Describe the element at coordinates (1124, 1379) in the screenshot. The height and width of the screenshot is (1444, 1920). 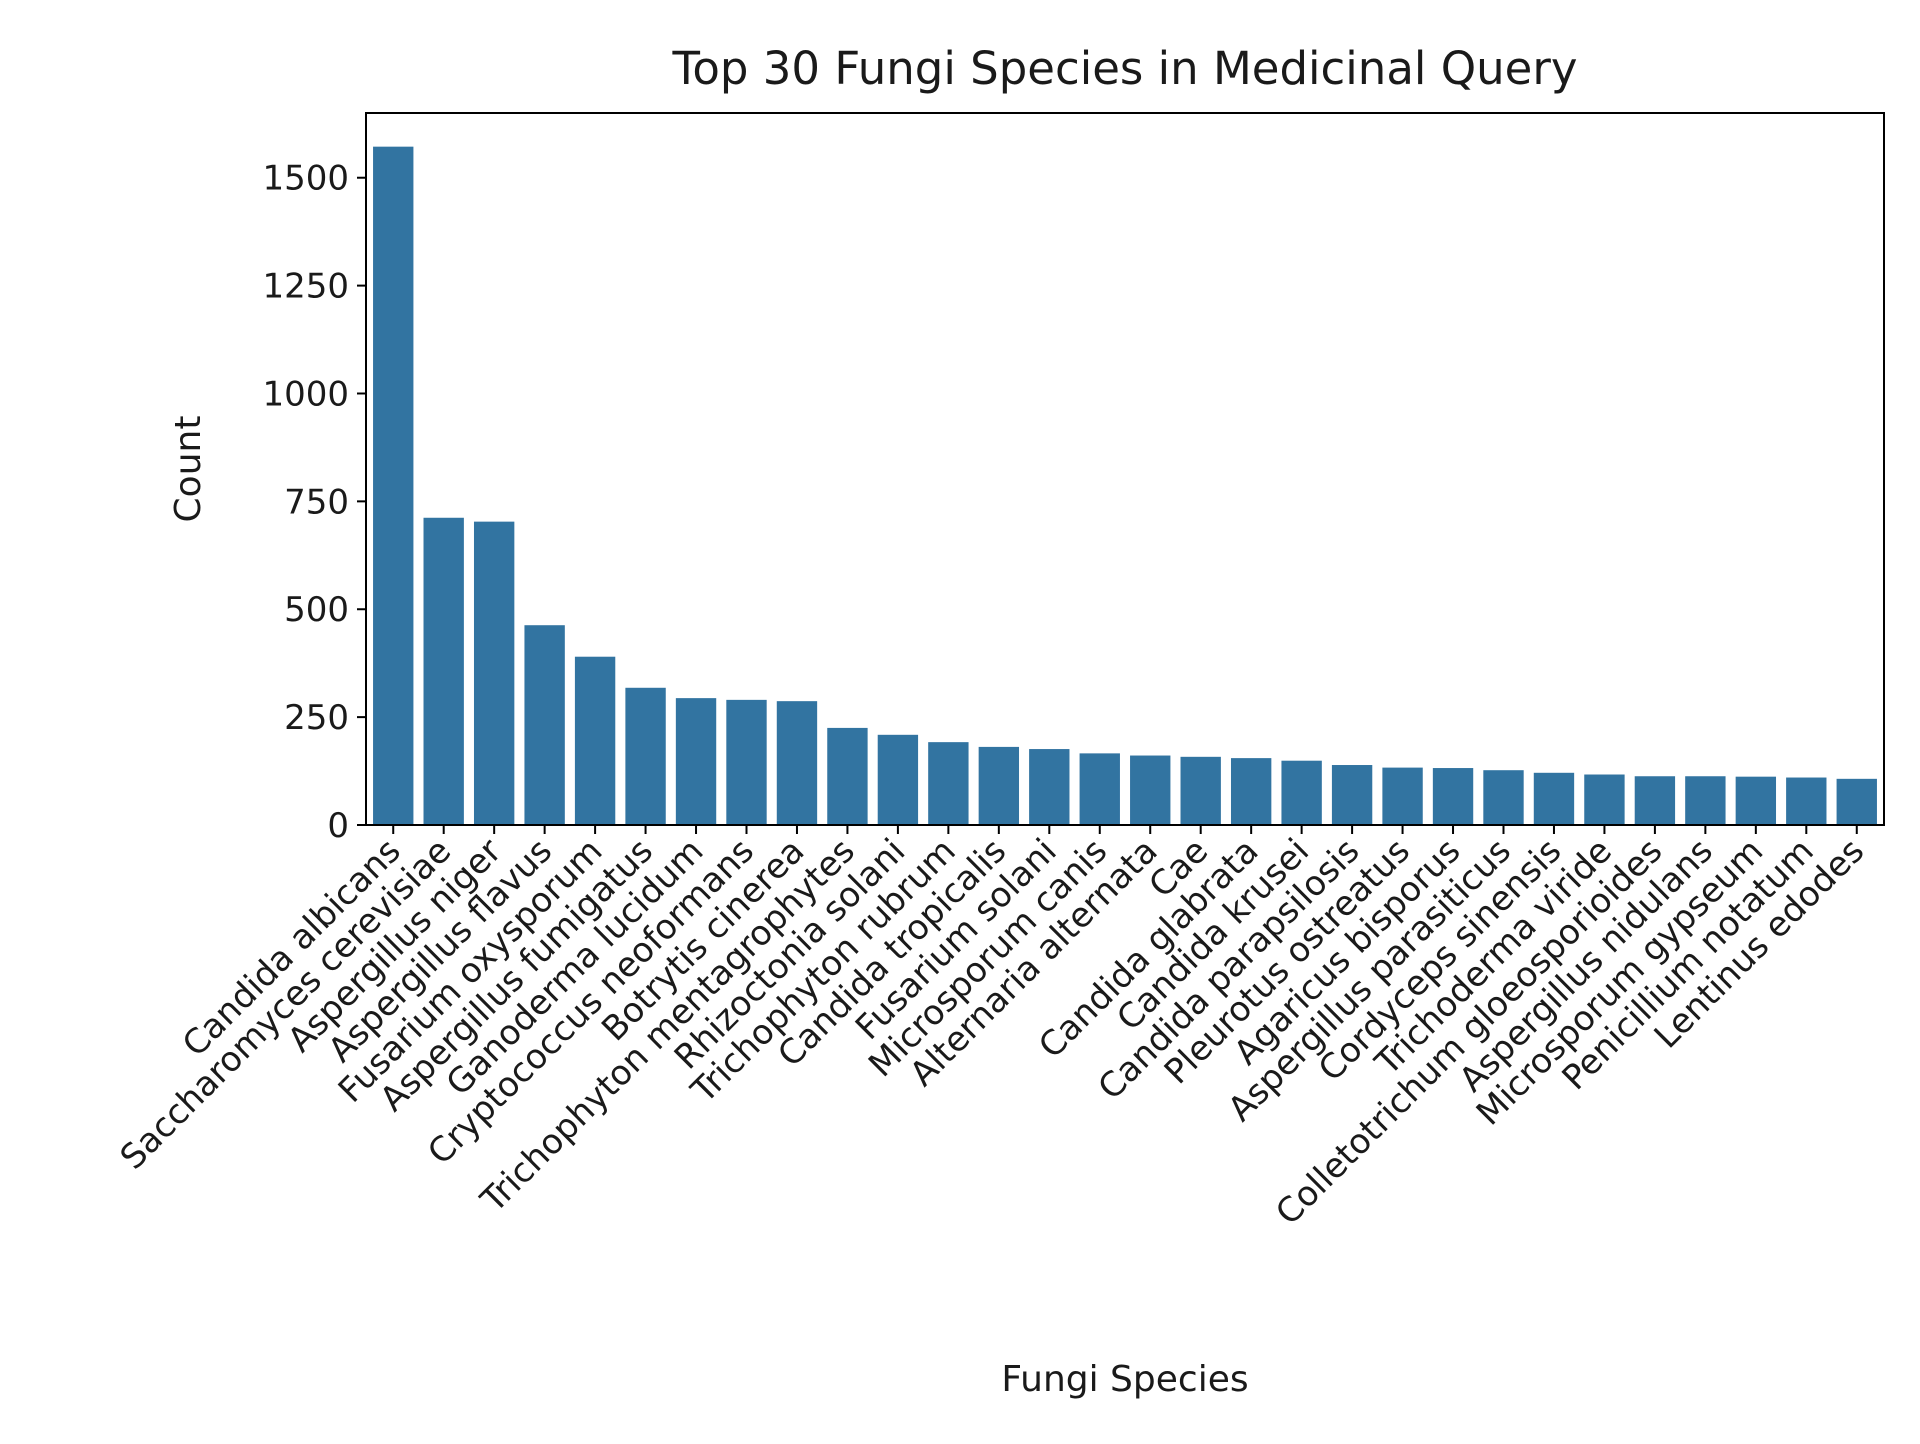
I see `x-axis-label: Fungi Species` at that location.